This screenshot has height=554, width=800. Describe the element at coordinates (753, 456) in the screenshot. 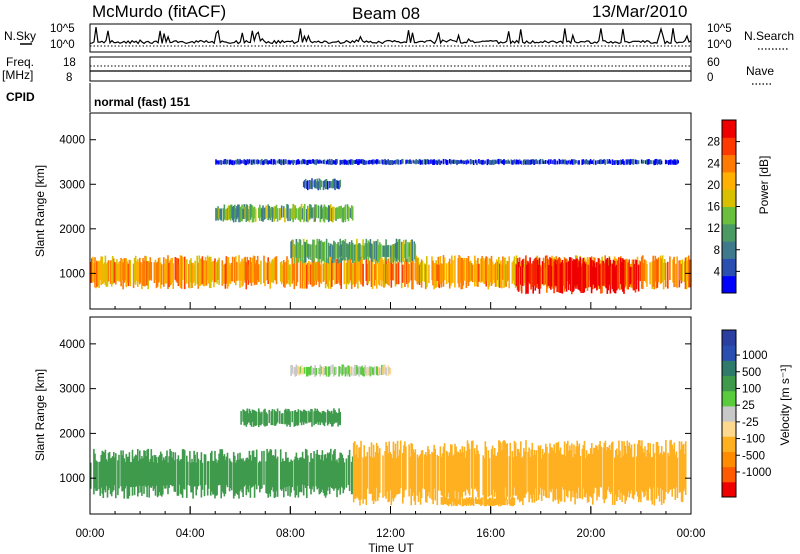

I see `velocity-colorbar-tick-label: -500` at that location.